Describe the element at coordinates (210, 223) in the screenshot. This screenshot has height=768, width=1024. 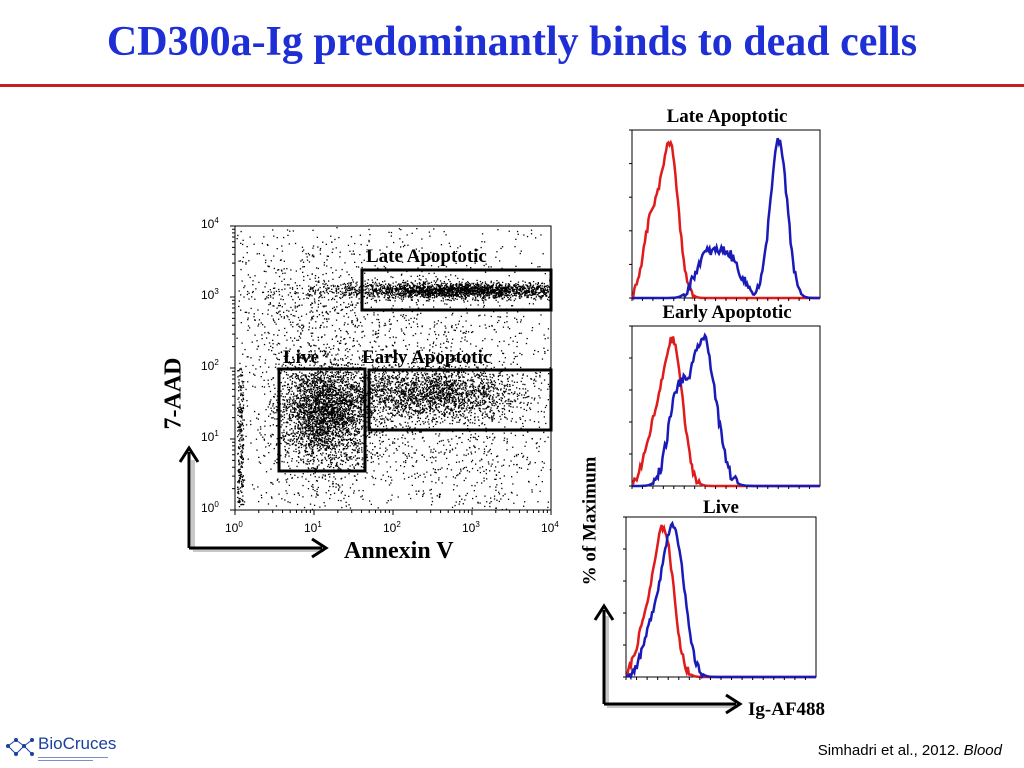
I see `y-tick-label: 10⁴` at that location.